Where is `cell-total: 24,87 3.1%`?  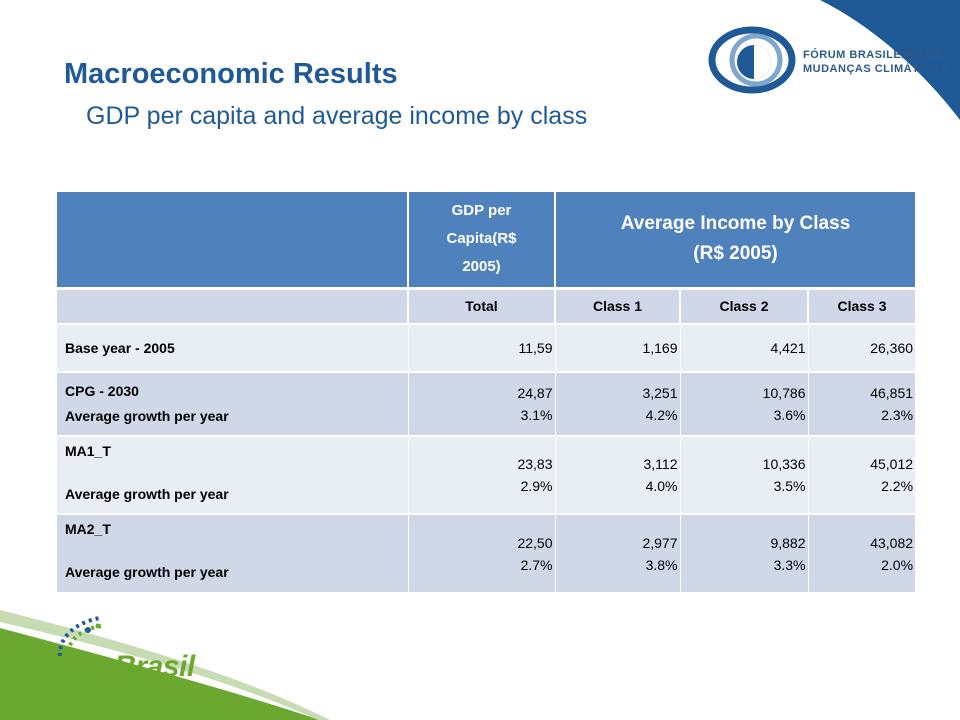 cell-total: 24,87 3.1% is located at coordinates (482, 403).